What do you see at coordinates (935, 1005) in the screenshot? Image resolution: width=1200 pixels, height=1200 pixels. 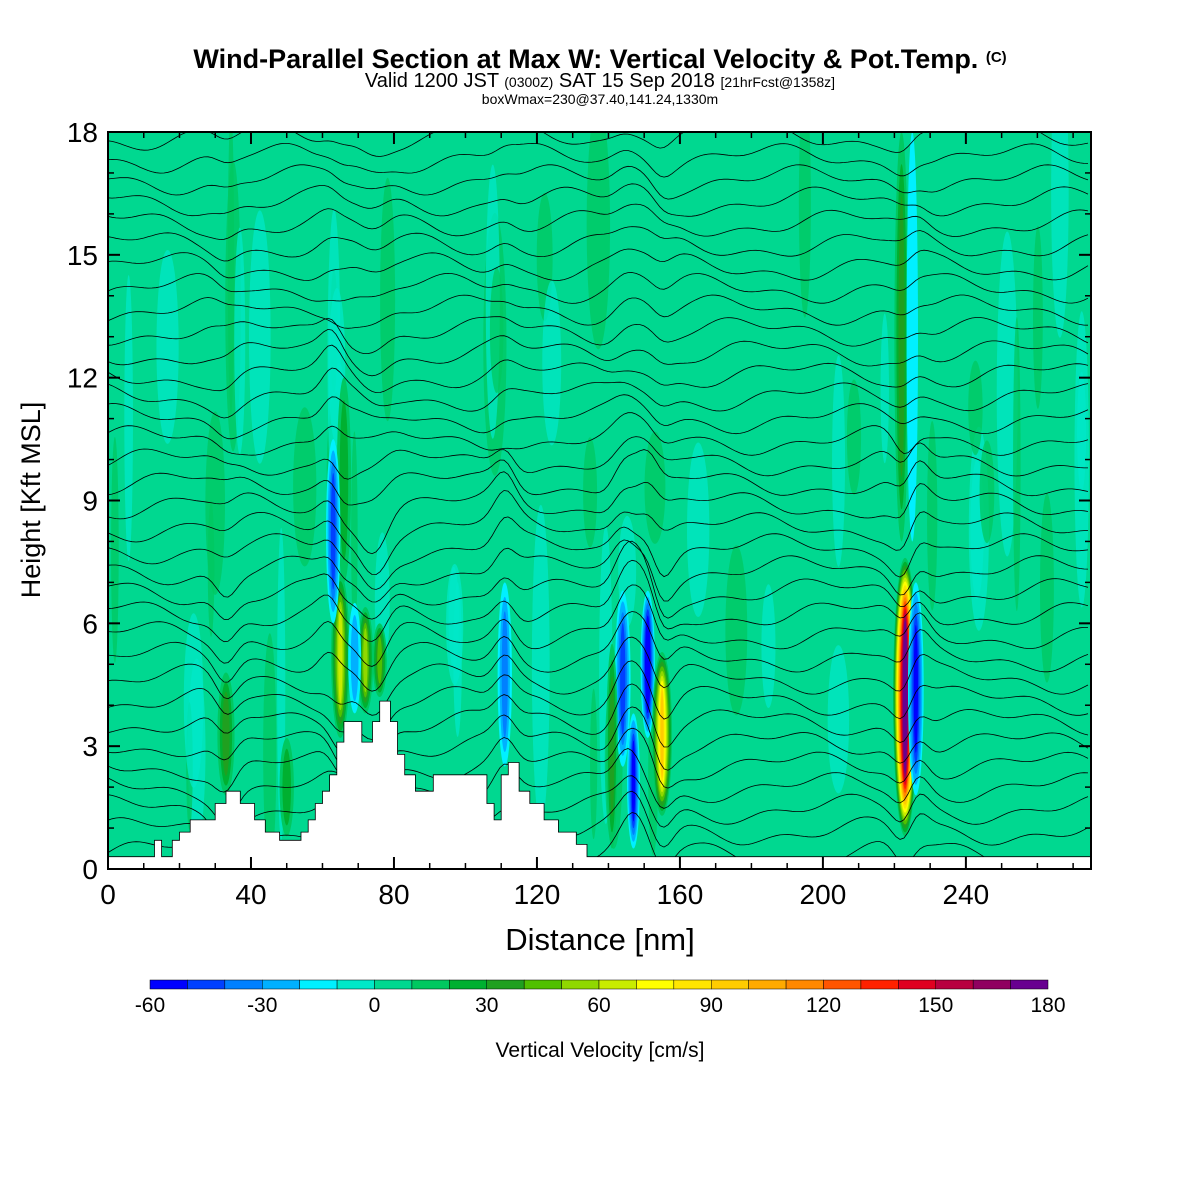 I see `colorbar-tick-label: 150` at bounding box center [935, 1005].